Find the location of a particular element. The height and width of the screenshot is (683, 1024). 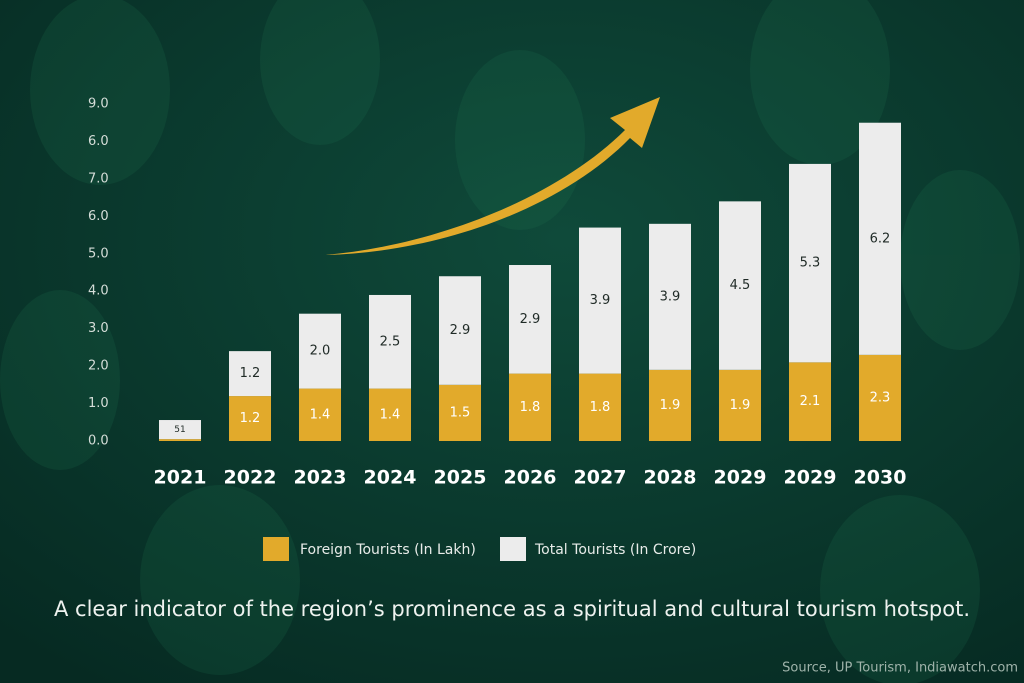

trend-arrow is located at coordinates (492, 176).